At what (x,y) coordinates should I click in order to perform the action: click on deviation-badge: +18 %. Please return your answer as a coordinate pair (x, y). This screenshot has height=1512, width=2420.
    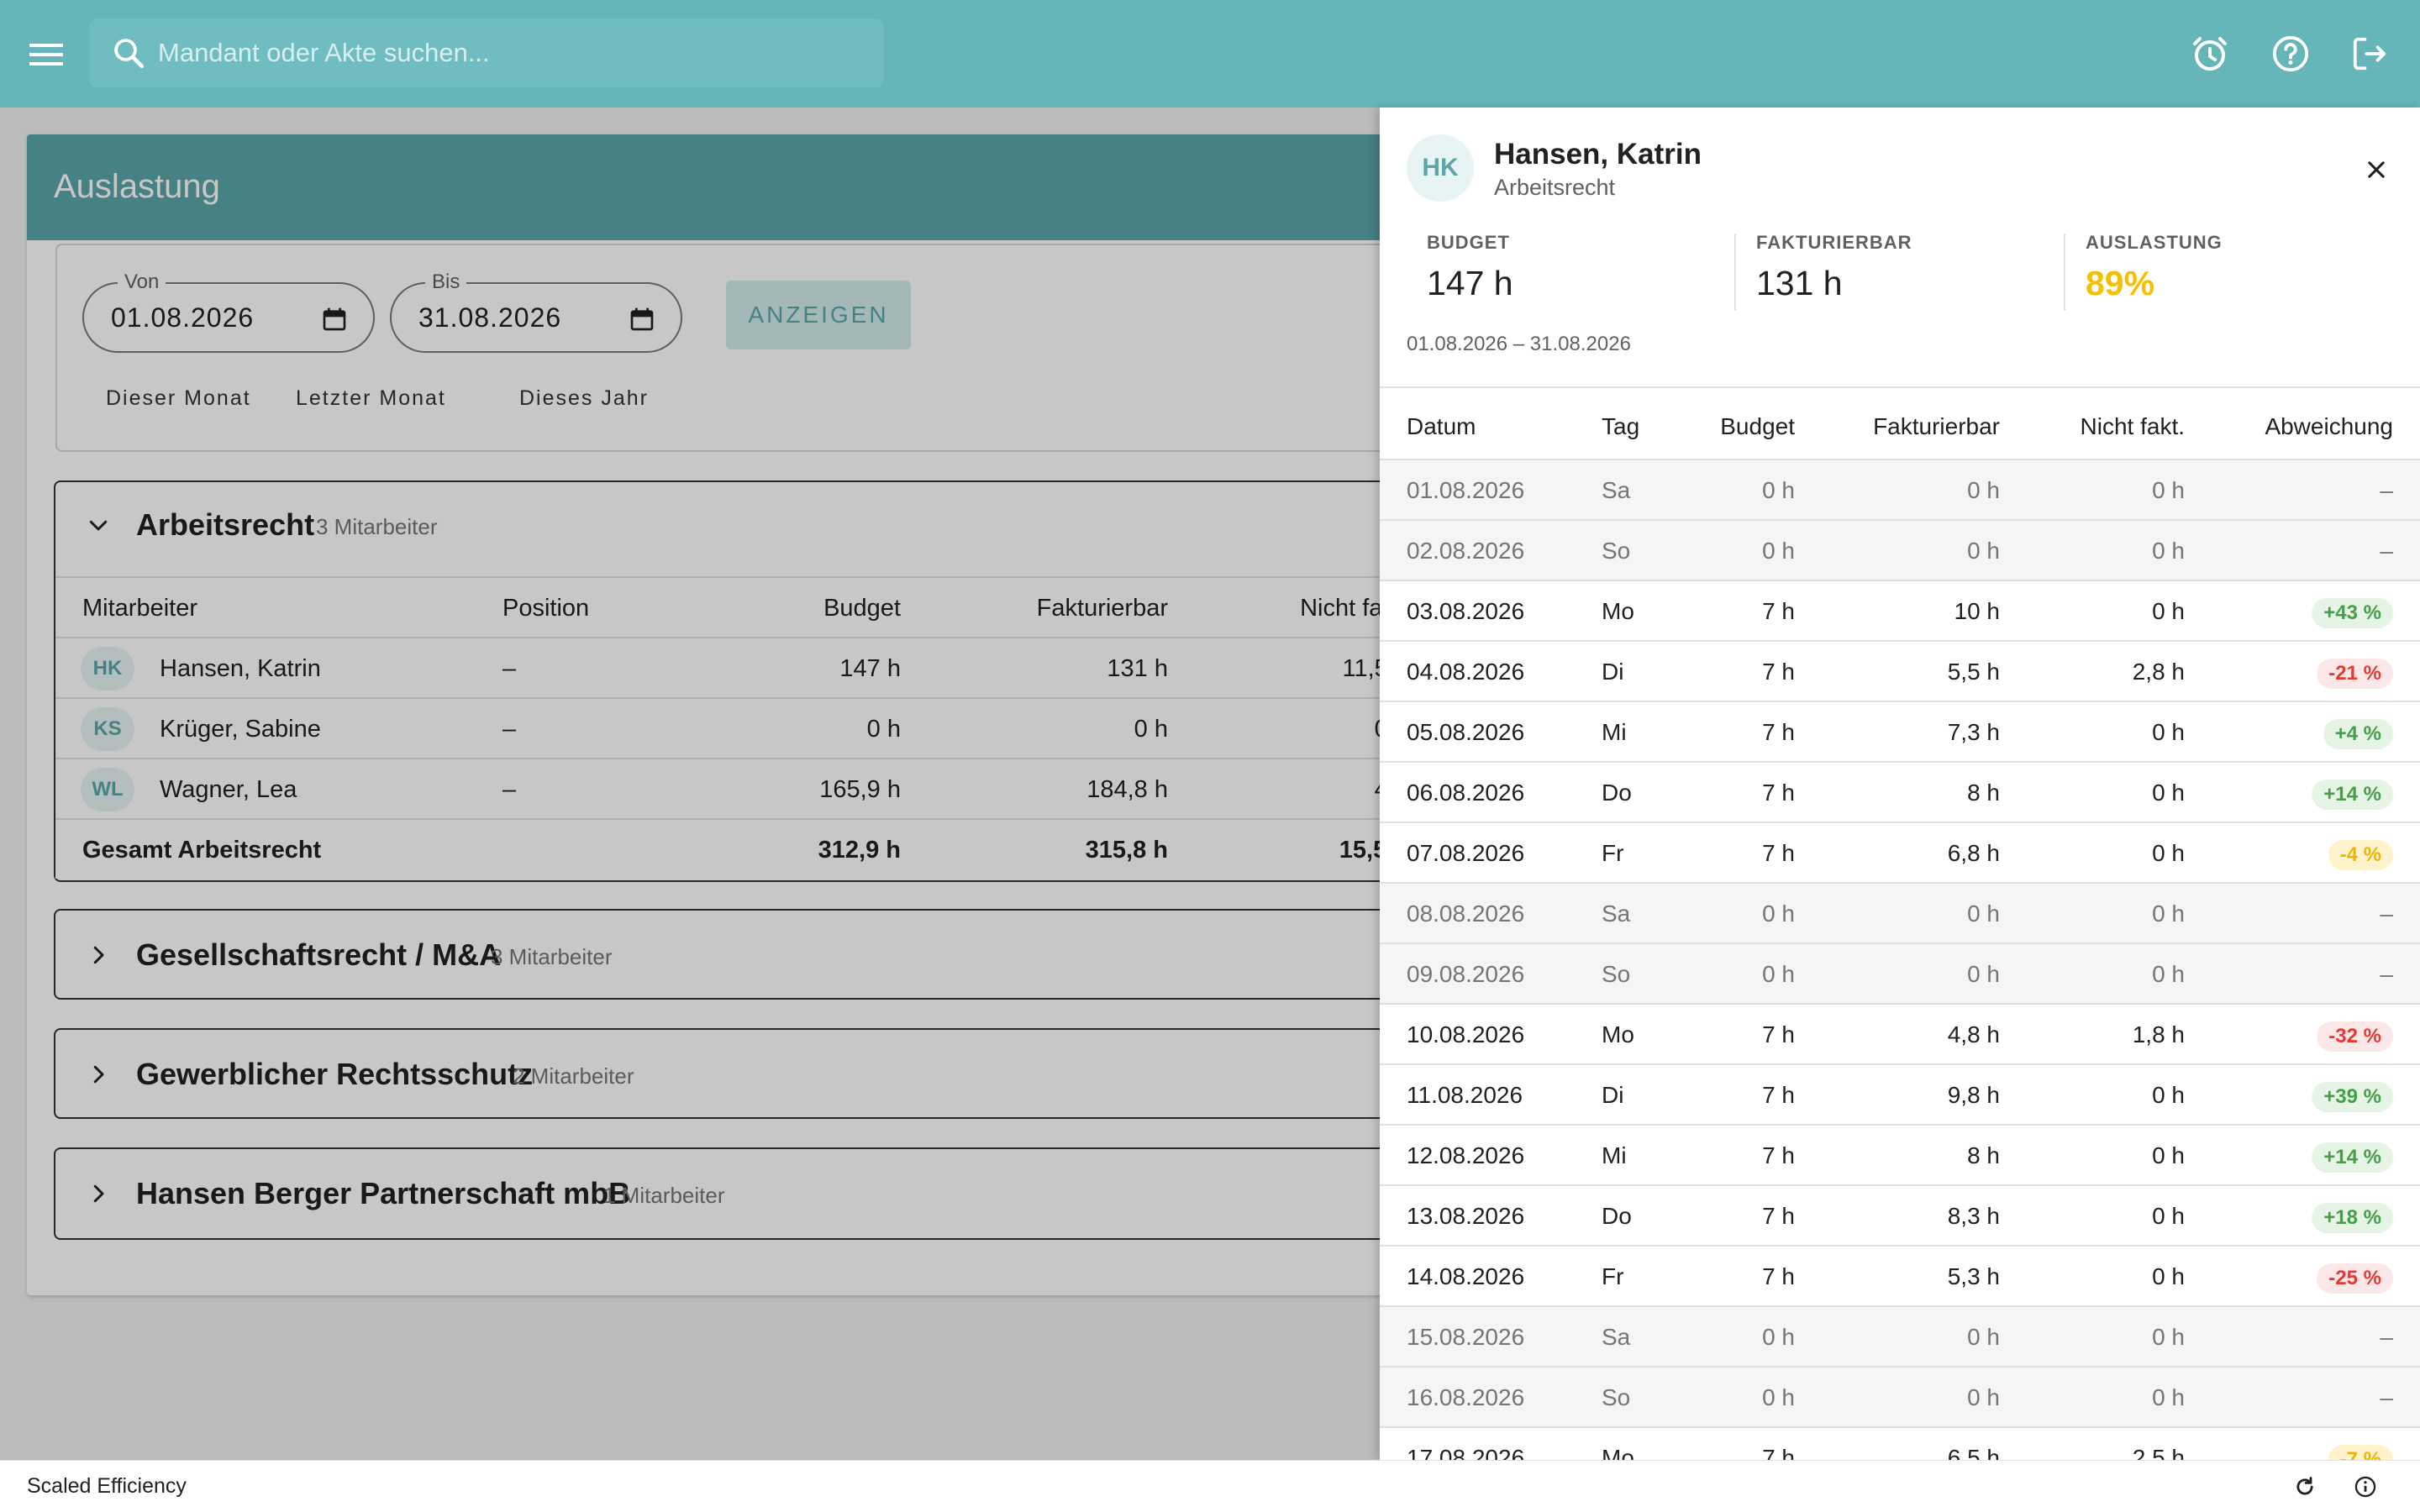
    Looking at the image, I should click on (2352, 1218).